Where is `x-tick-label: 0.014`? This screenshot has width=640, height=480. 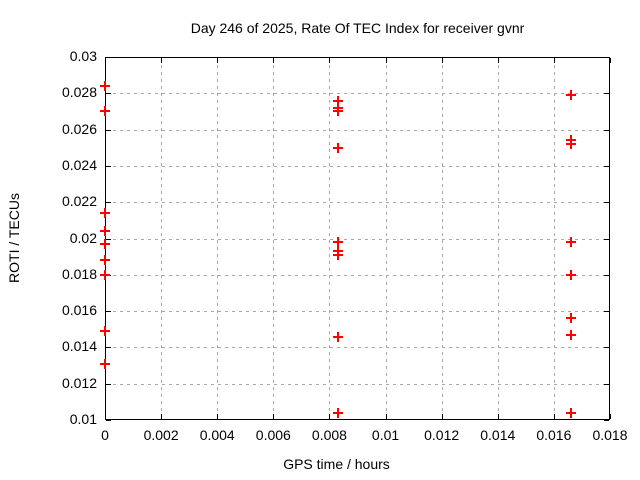 x-tick-label: 0.014 is located at coordinates (498, 435).